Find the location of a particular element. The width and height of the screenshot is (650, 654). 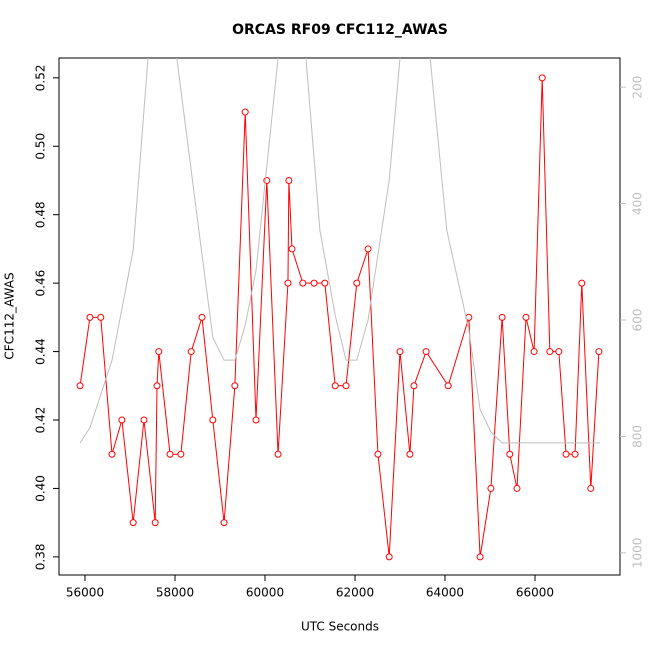

y-tick-label: 0.38 is located at coordinates (41, 557).